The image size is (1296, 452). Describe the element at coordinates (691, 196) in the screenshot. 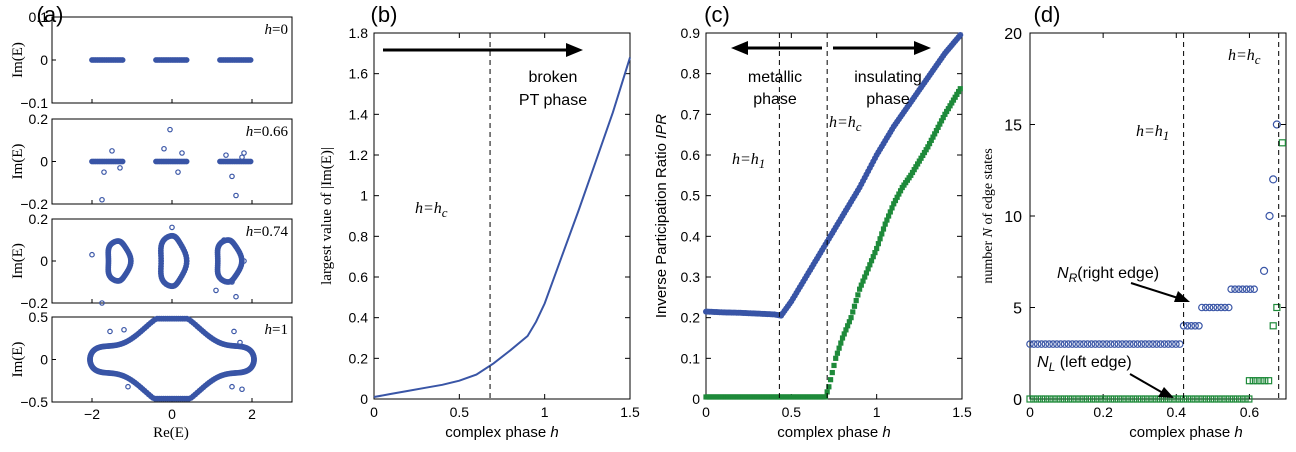

I see `ytick-label-c: 0.5` at that location.